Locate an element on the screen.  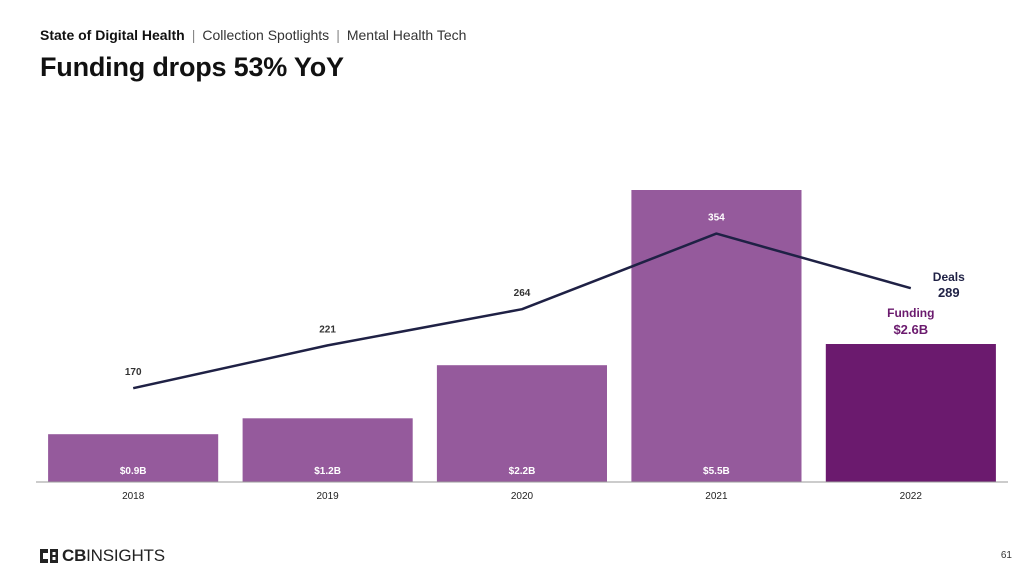
x-tick-label: 2018 is located at coordinates (133, 496).